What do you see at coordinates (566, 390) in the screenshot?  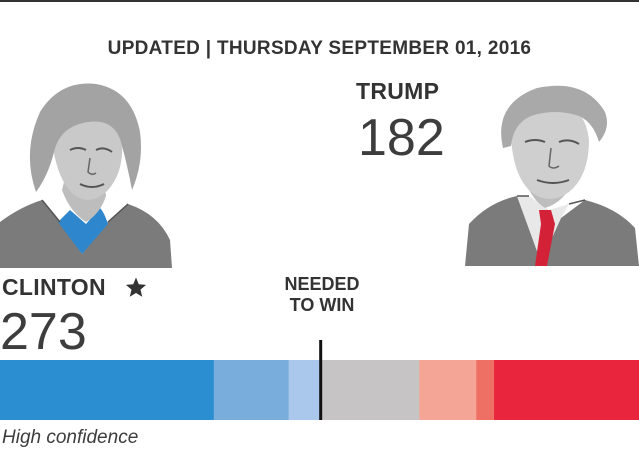 I see `bar-segment-trump-solid` at bounding box center [566, 390].